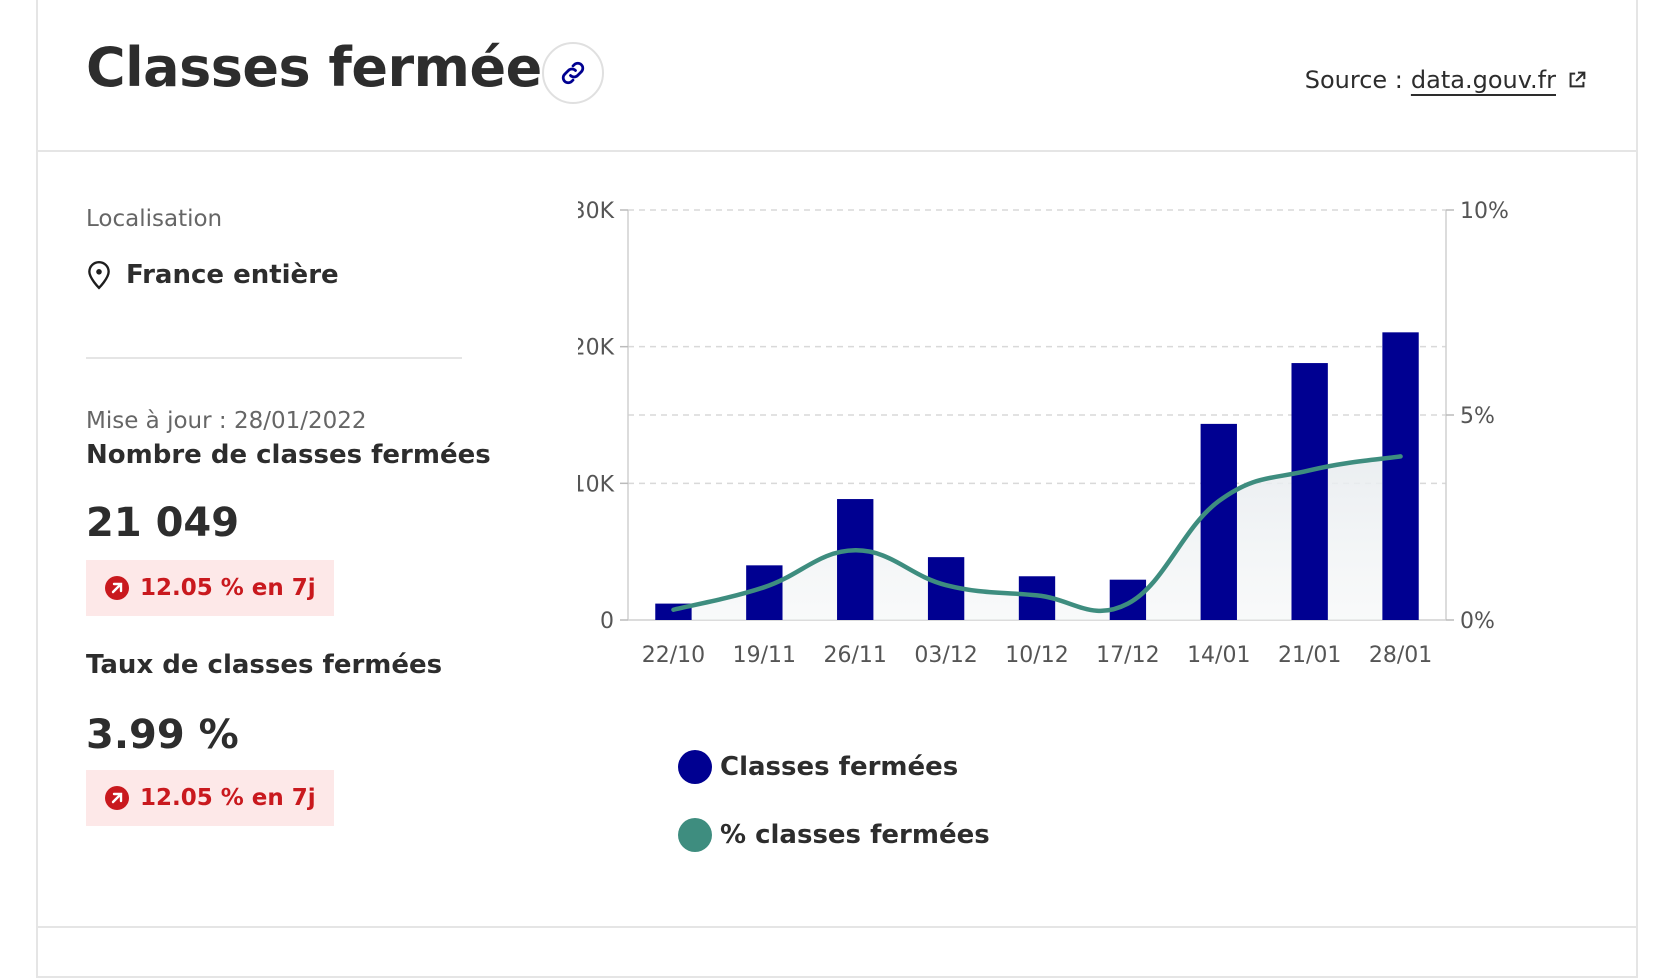 This screenshot has width=1676, height=978. I want to click on link-icon, so click(573, 73).